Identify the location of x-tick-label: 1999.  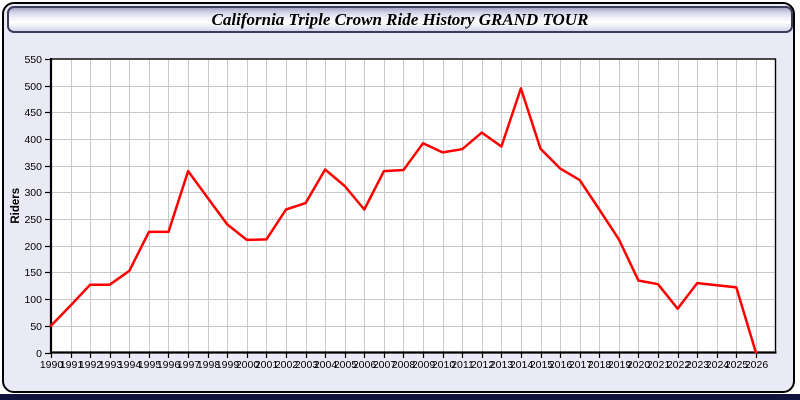
(228, 365).